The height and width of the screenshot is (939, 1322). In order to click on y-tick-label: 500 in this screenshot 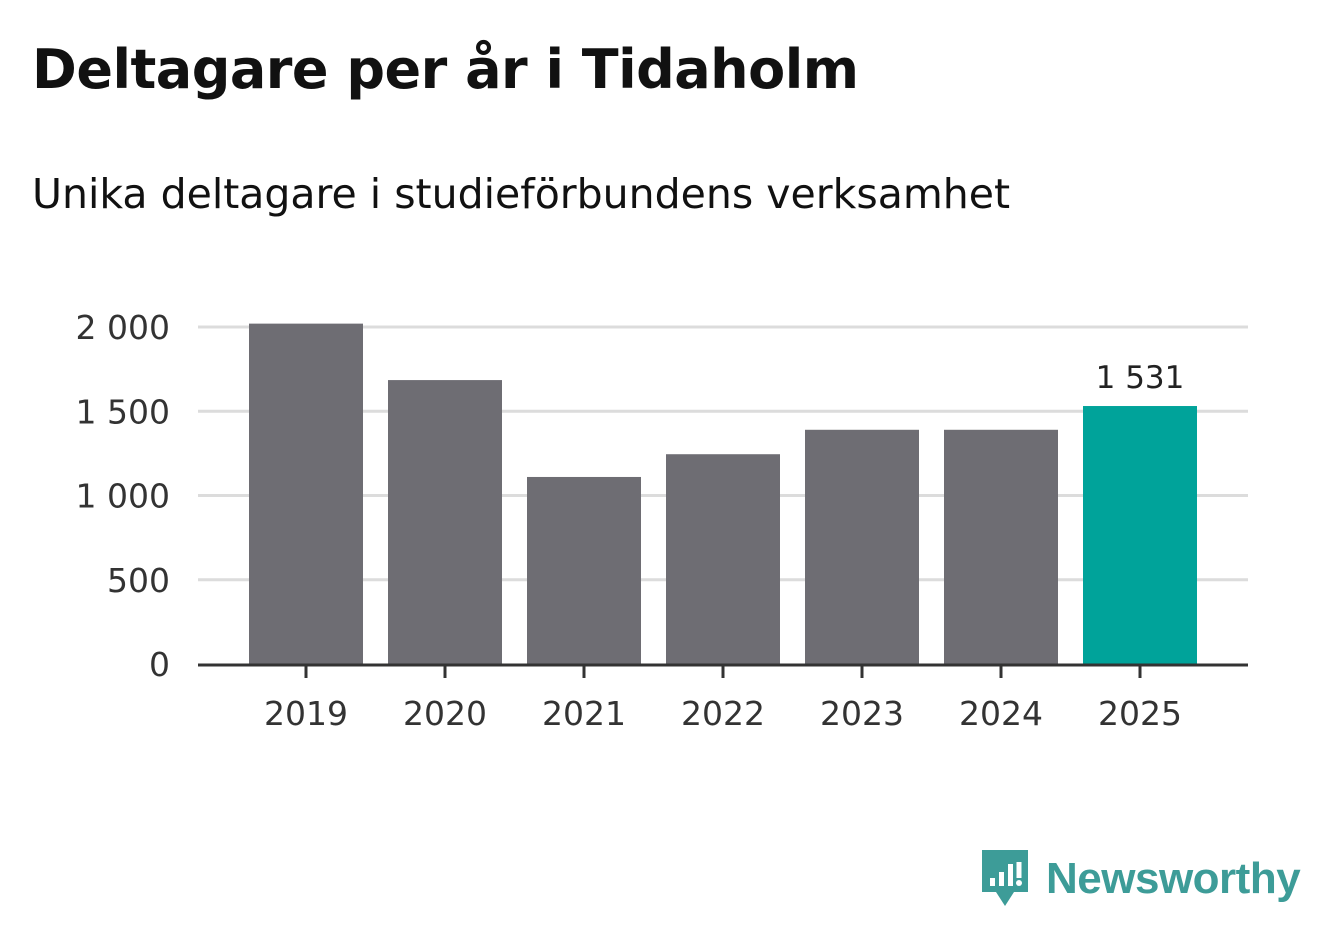, I will do `click(138, 580)`.